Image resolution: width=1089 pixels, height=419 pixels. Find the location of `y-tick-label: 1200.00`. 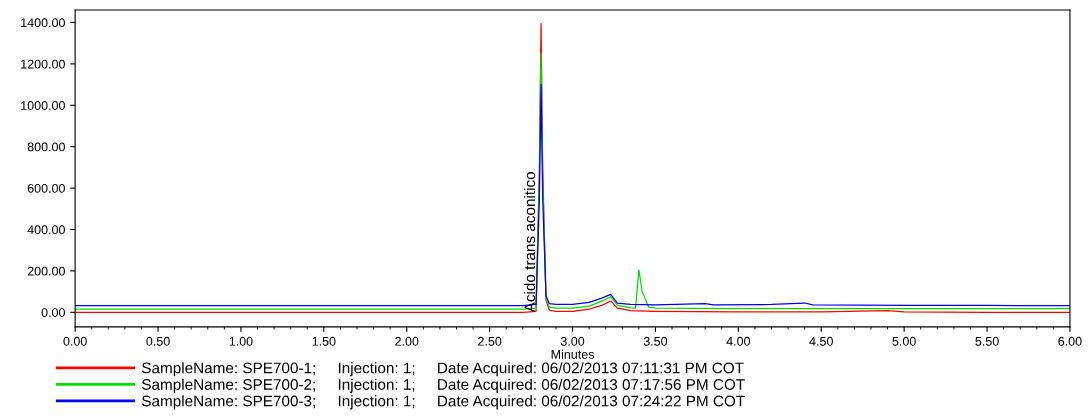

y-tick-label: 1200.00 is located at coordinates (43, 64).